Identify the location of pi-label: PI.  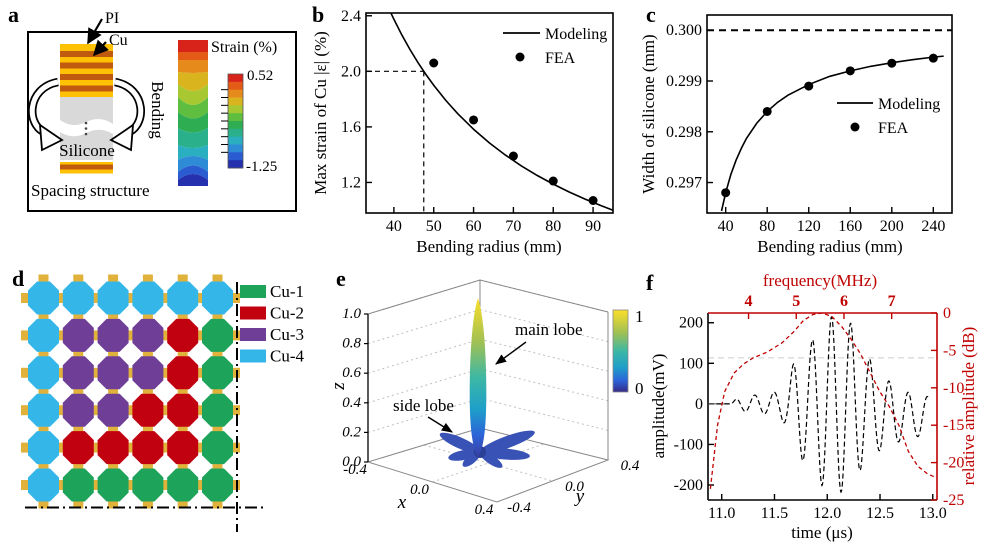
(112, 18).